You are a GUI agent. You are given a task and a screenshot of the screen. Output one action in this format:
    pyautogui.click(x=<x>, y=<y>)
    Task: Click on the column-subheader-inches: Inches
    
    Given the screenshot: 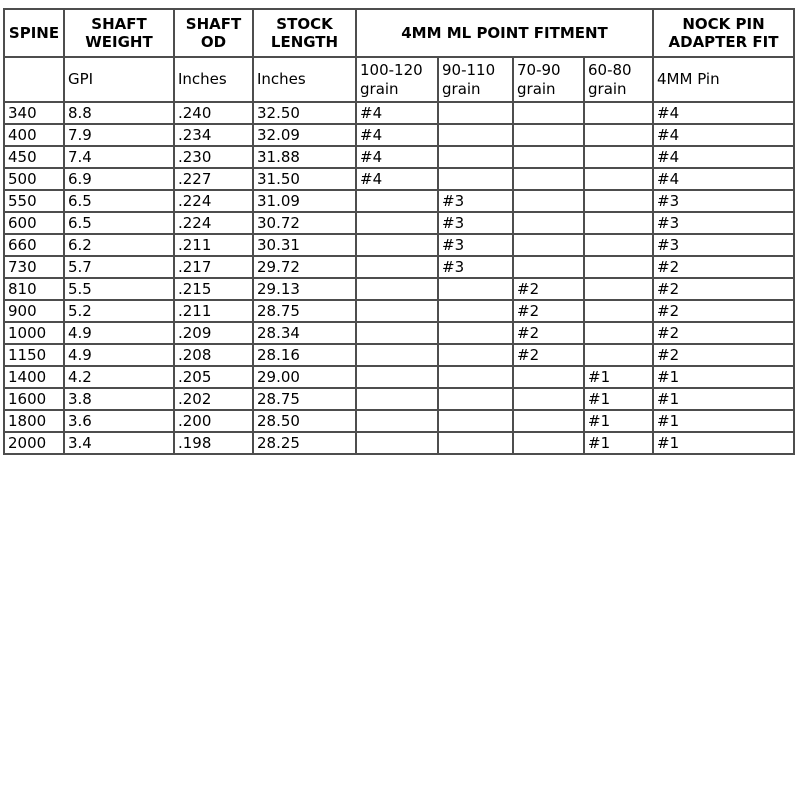 What is the action you would take?
    pyautogui.click(x=213, y=79)
    